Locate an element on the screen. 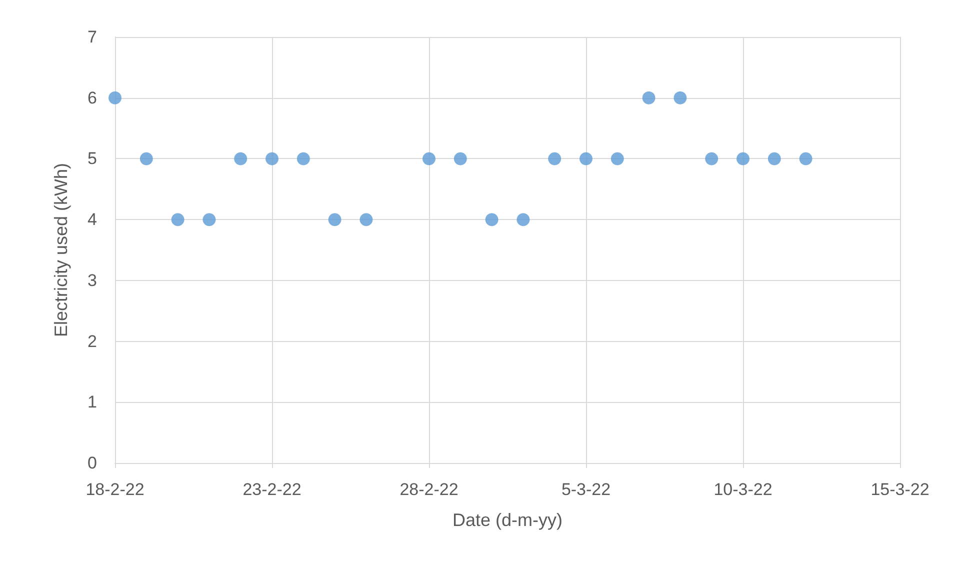 Image resolution: width=956 pixels, height=580 pixels. x-tick-label: 23-2-22 is located at coordinates (272, 489).